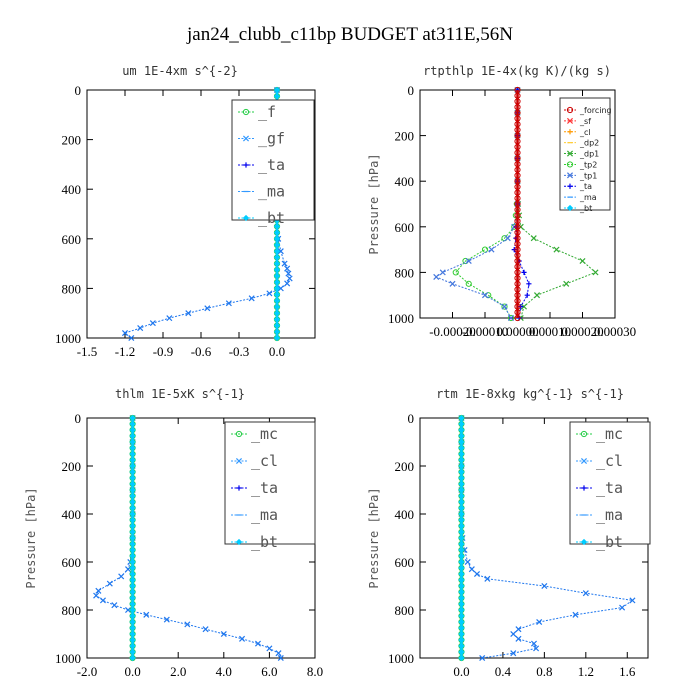 This screenshot has height=700, width=700. I want to click on legend-label: _tp1, so click(588, 175).